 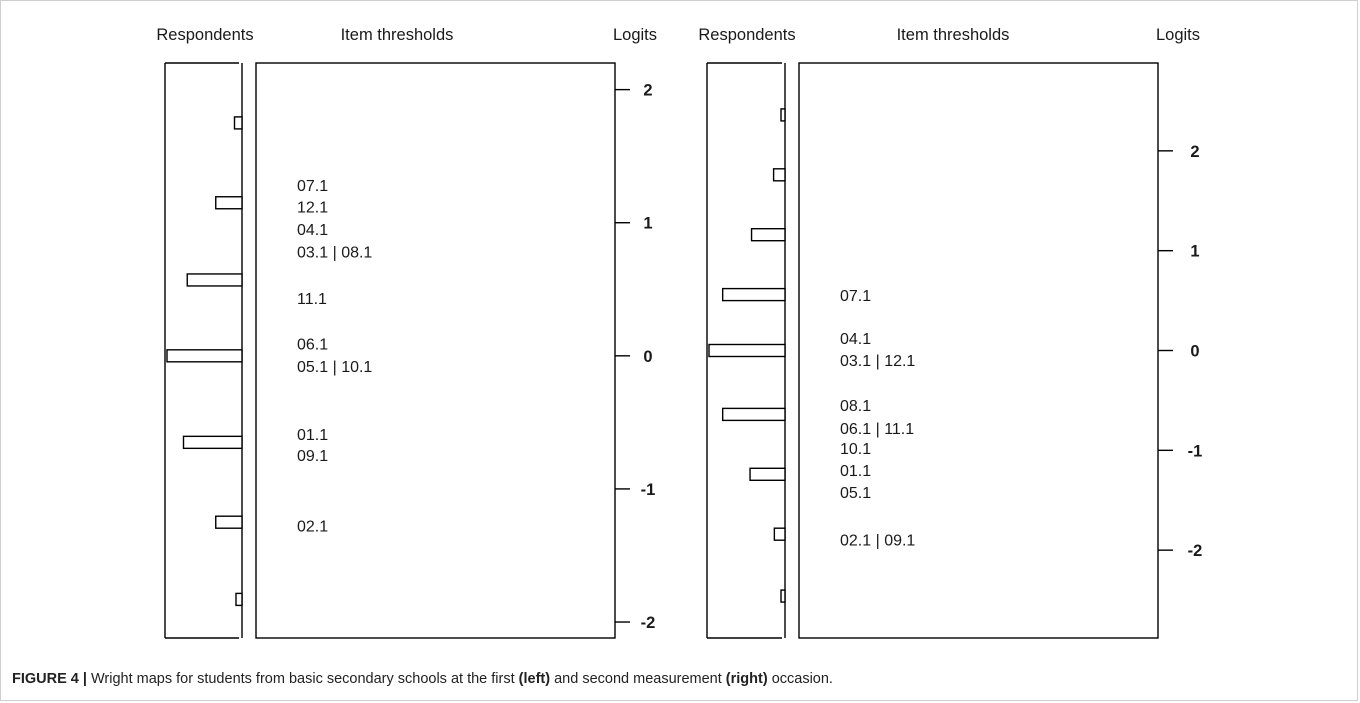 What do you see at coordinates (1194, 352) in the screenshot?
I see `right-logit-tick-label-2: 0` at bounding box center [1194, 352].